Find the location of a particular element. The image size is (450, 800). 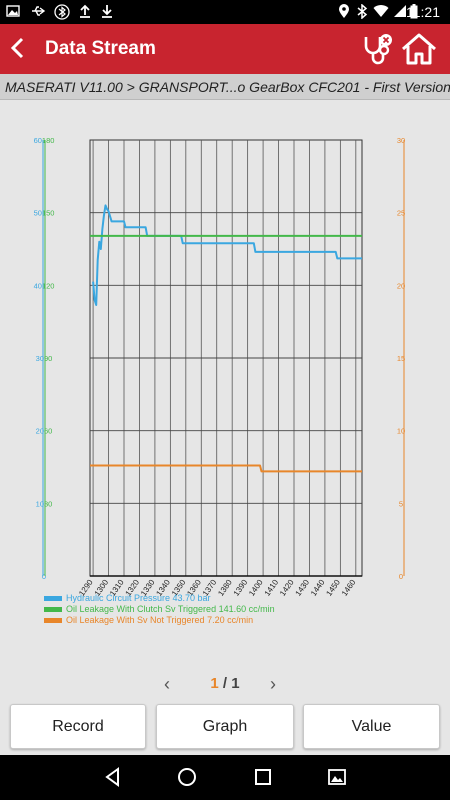

total-pages: / 1 is located at coordinates (231, 683).